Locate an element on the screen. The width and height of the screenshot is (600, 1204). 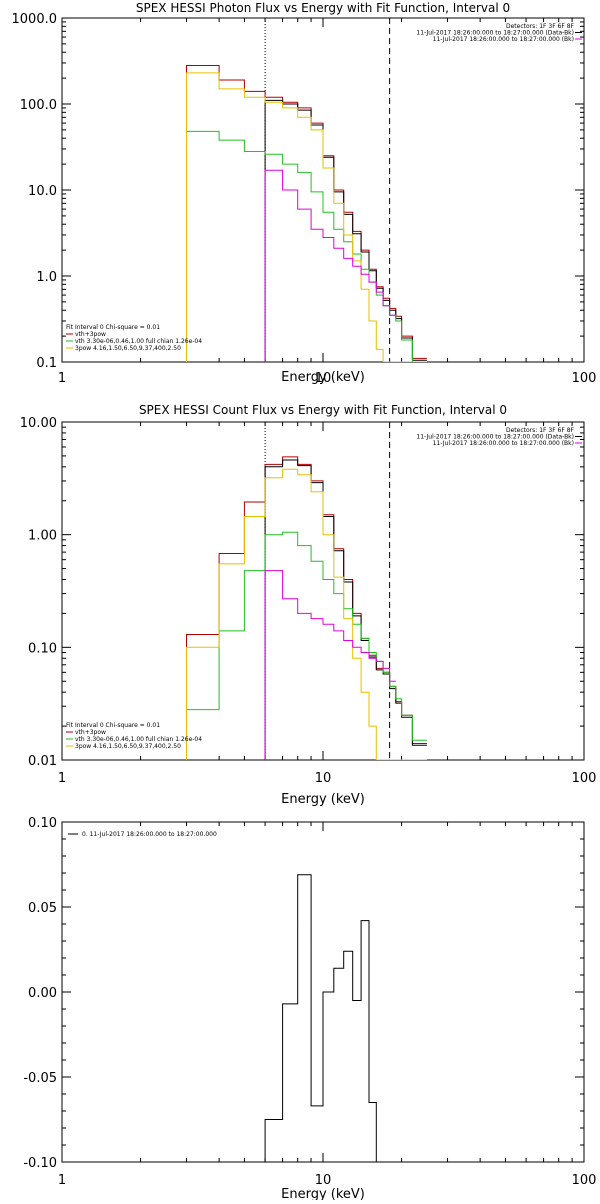
y-tick-label: 10.00 is located at coordinates (38, 423).